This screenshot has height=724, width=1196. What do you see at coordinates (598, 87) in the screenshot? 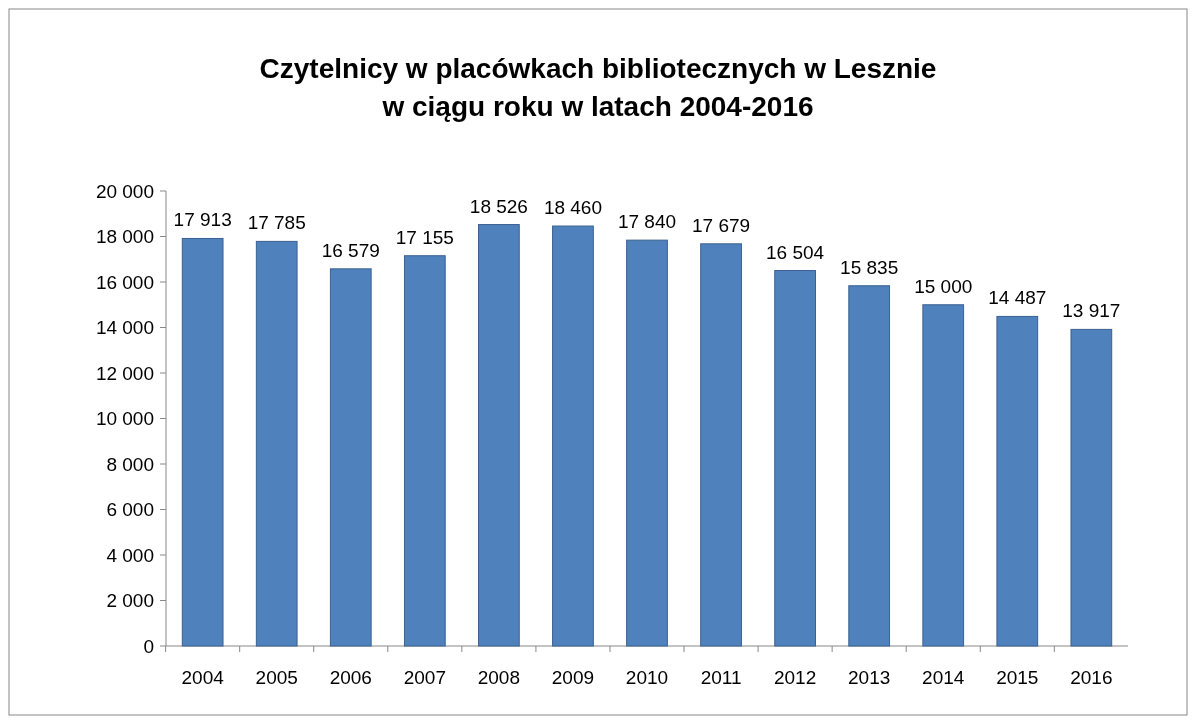
I see `chart-title: Czytelnicy w placówkach bibliotecznych w Lesznie w ciągu roku w latach 2004-2016` at bounding box center [598, 87].